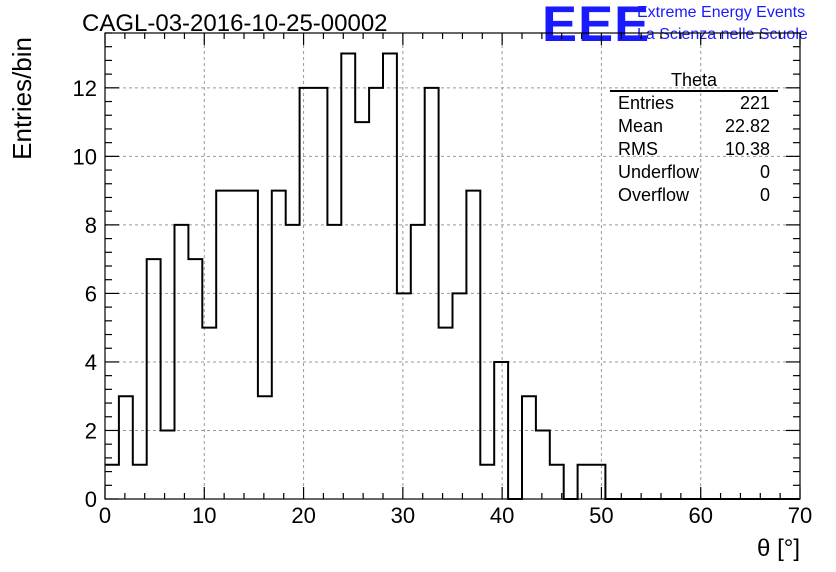  I want to click on stats-label: RMS, so click(638, 149).